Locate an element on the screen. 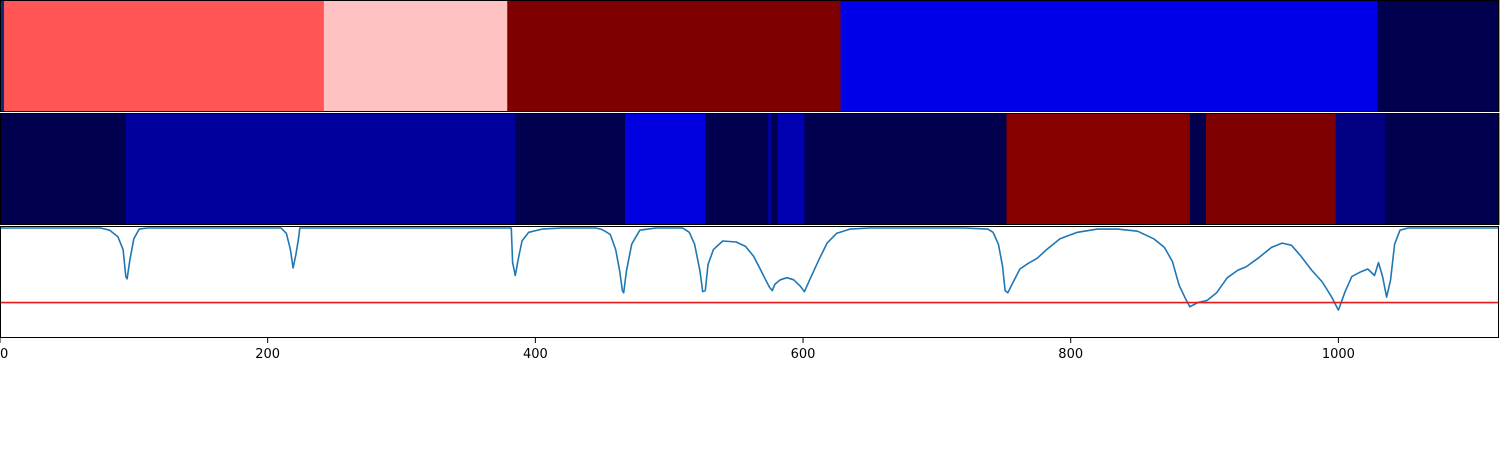 The height and width of the screenshot is (450, 1500). x-tick-label-600: 600 is located at coordinates (803, 354).